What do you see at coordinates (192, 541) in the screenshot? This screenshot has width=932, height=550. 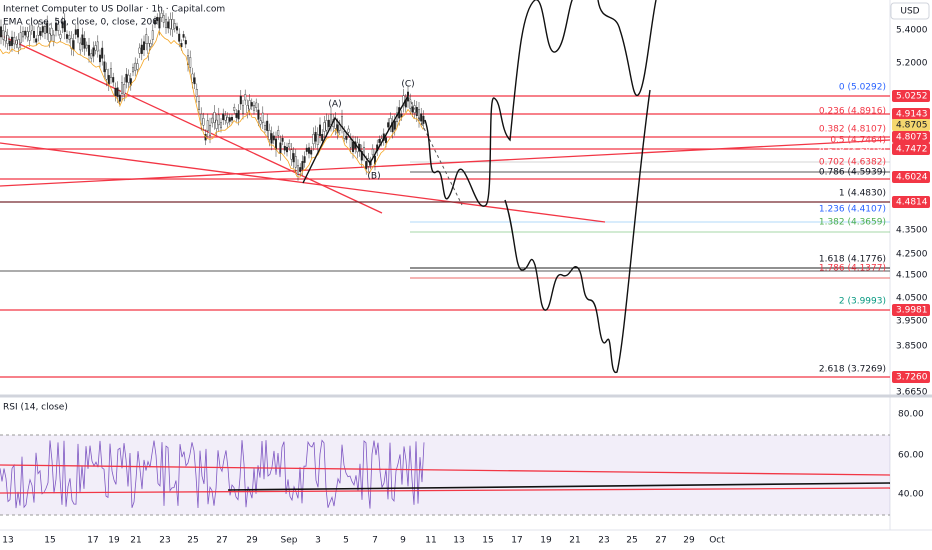 I see `time-label: 25` at bounding box center [192, 541].